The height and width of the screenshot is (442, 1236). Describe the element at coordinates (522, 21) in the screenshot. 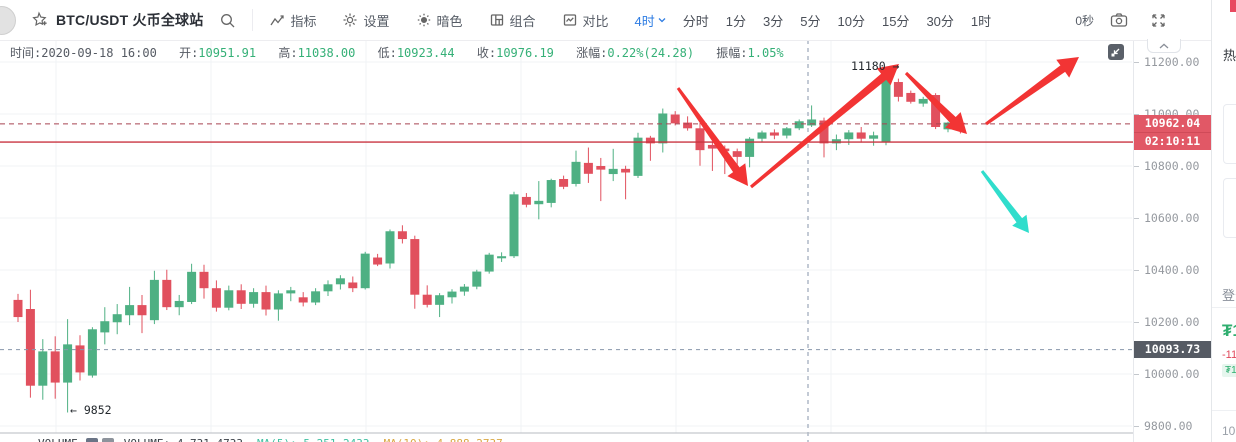

I see `layout-label: 组合` at that location.